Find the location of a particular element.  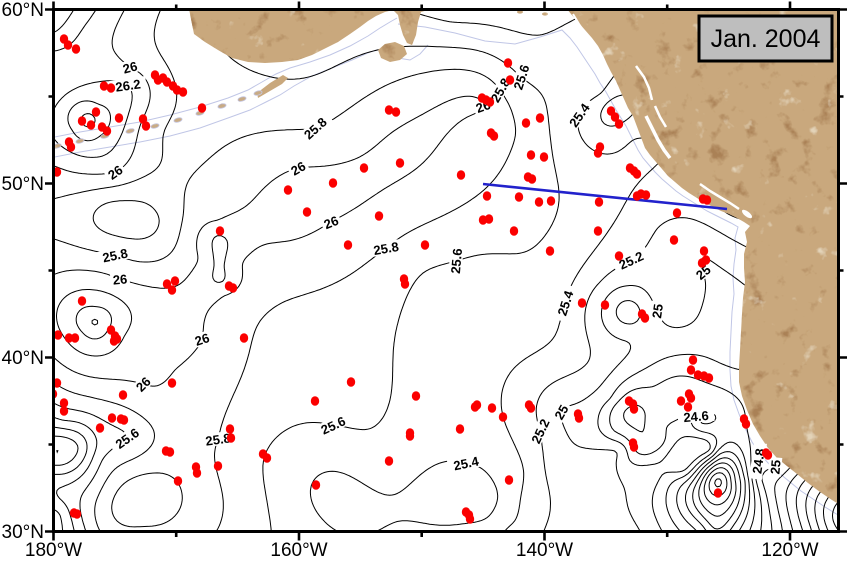

svg-text: Jan. 2004 is located at coordinates (766, 39).